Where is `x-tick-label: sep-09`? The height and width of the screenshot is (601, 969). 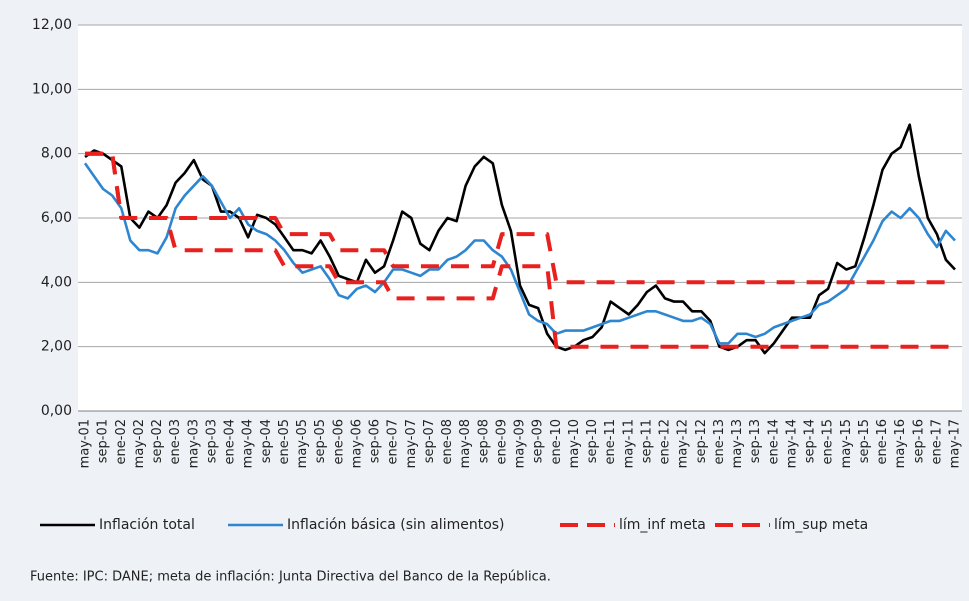
x-tick-label: sep-09 is located at coordinates (538, 441).